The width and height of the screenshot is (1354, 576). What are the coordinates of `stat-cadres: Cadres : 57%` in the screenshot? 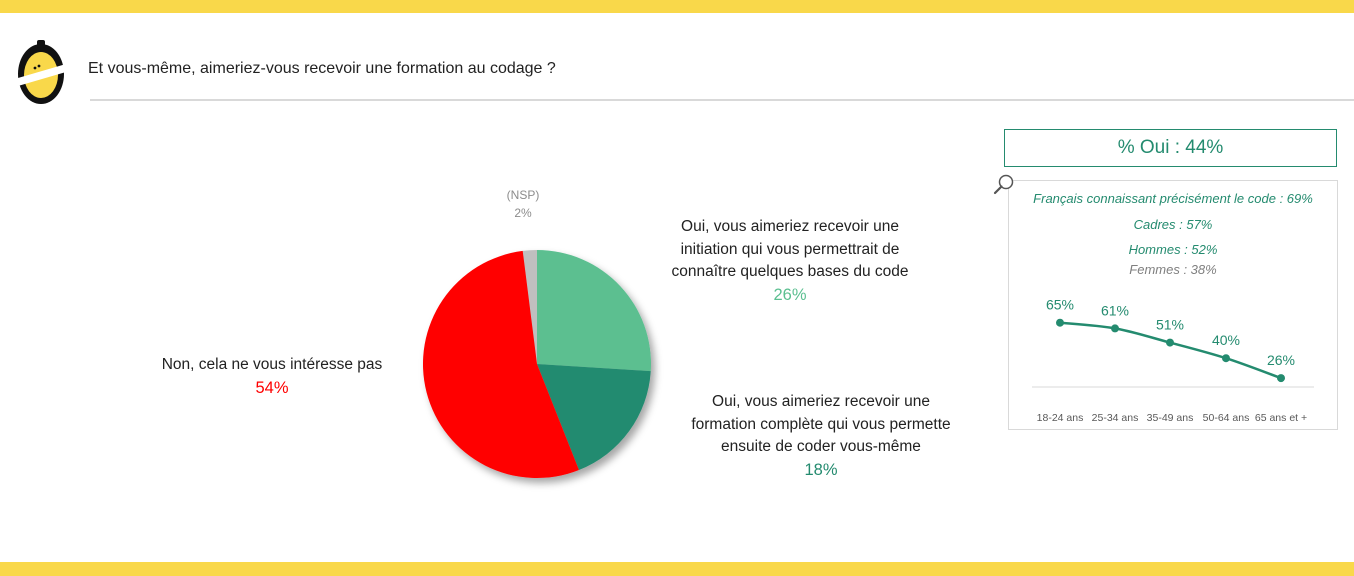 It's located at (1173, 224).